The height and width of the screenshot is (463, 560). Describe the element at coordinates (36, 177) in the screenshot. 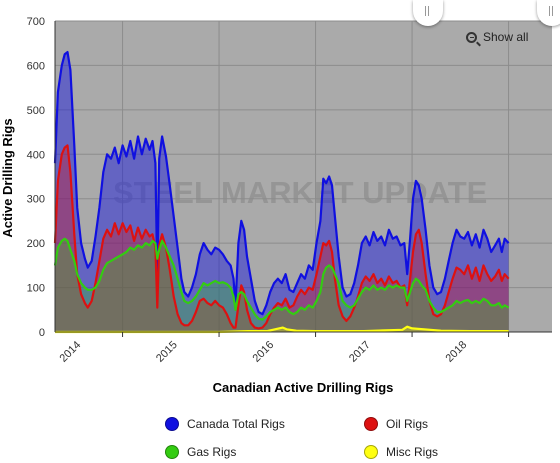

I see `y-axis: 0 100 200 300 400 500 600 700` at that location.